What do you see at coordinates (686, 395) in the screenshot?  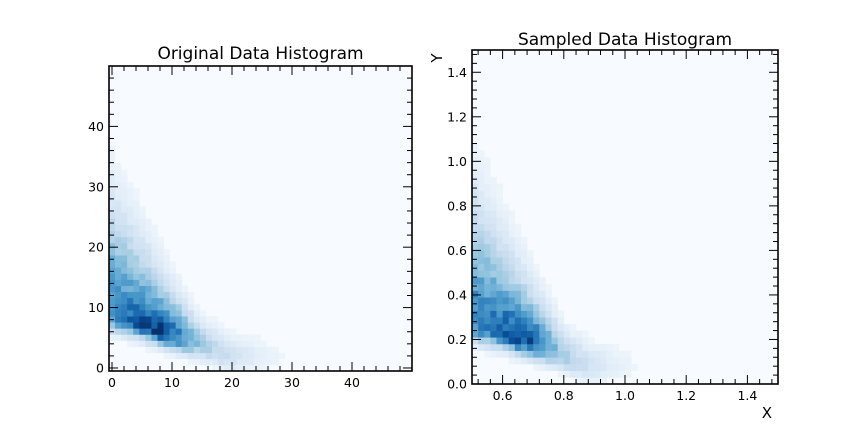 I see `x-tick-label: 1.2` at bounding box center [686, 395].